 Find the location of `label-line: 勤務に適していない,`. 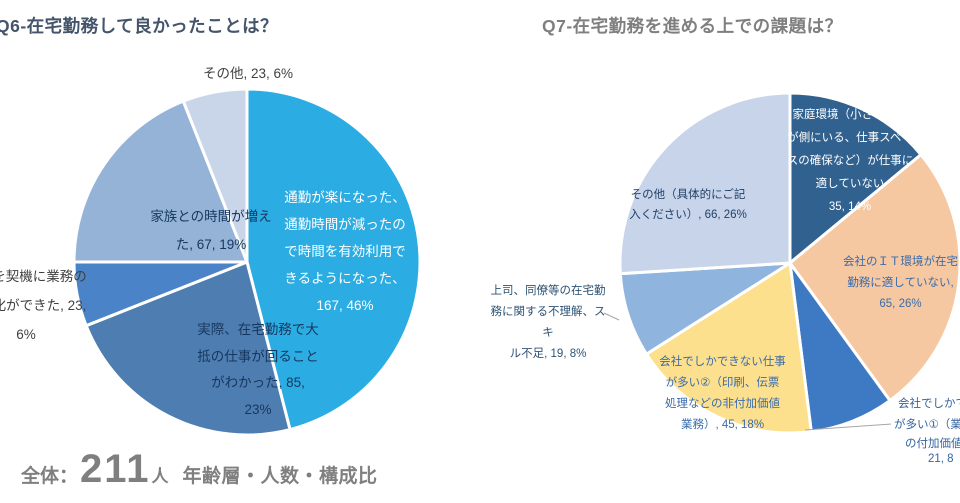

label-line: 勤務に適していない, is located at coordinates (900, 283).